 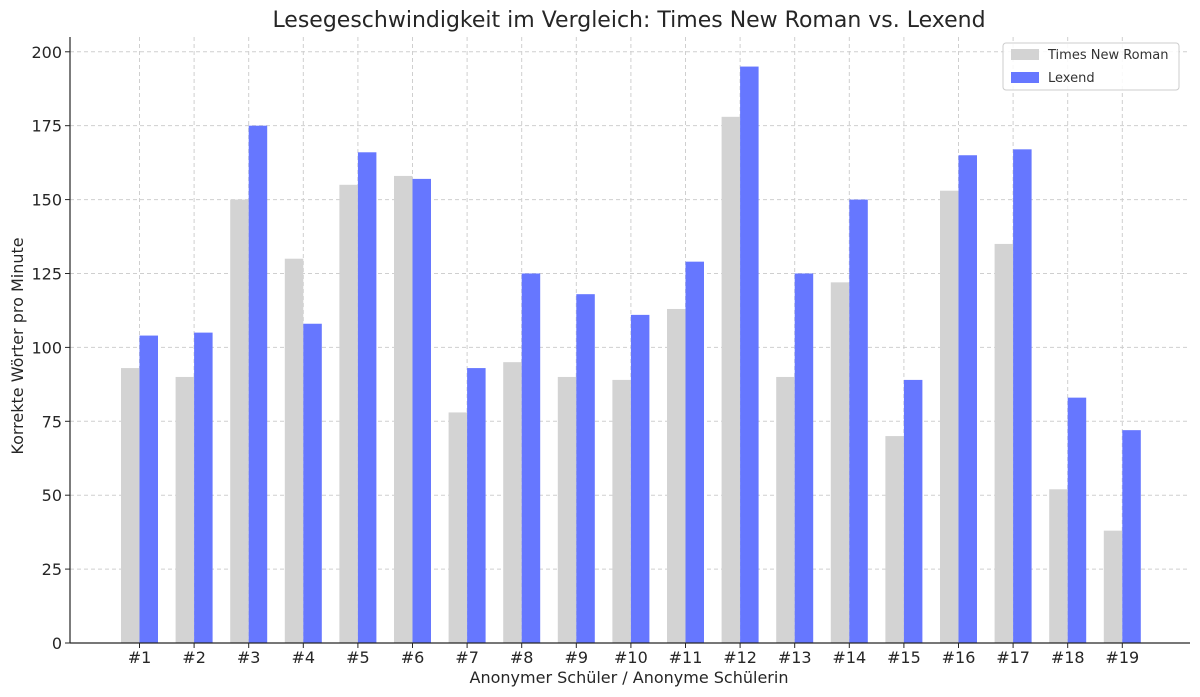 I want to click on y-tick-label: 150, so click(x=46, y=200).